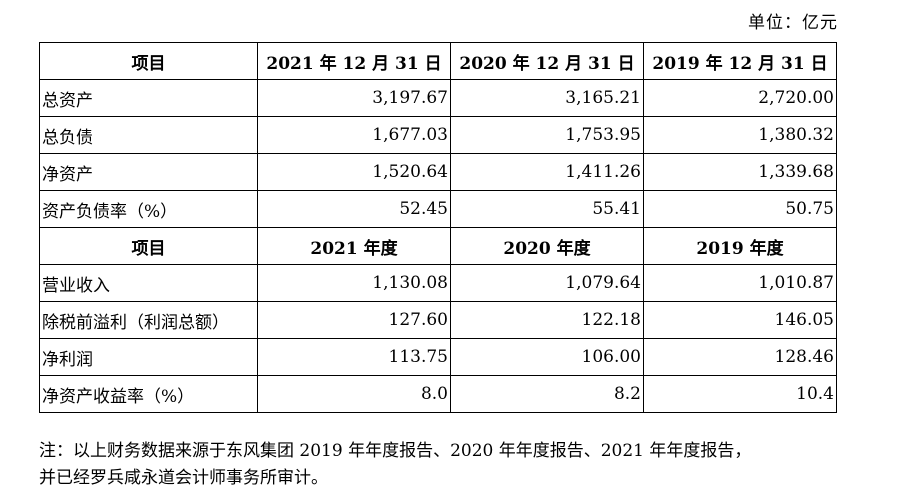 The height and width of the screenshot is (495, 900). I want to click on value-cell: 55.41, so click(547, 209).